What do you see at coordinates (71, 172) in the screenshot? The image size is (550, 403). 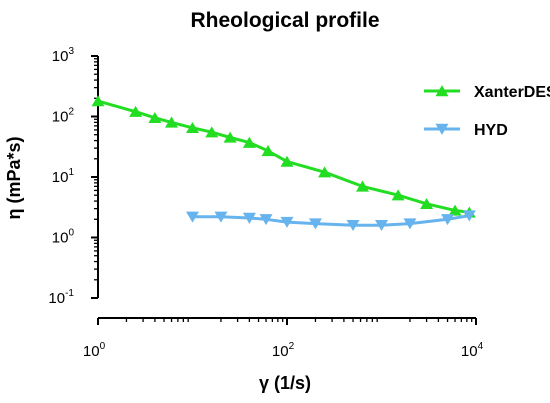 I see `y-tick-label-2-exp: 1` at bounding box center [71, 172].